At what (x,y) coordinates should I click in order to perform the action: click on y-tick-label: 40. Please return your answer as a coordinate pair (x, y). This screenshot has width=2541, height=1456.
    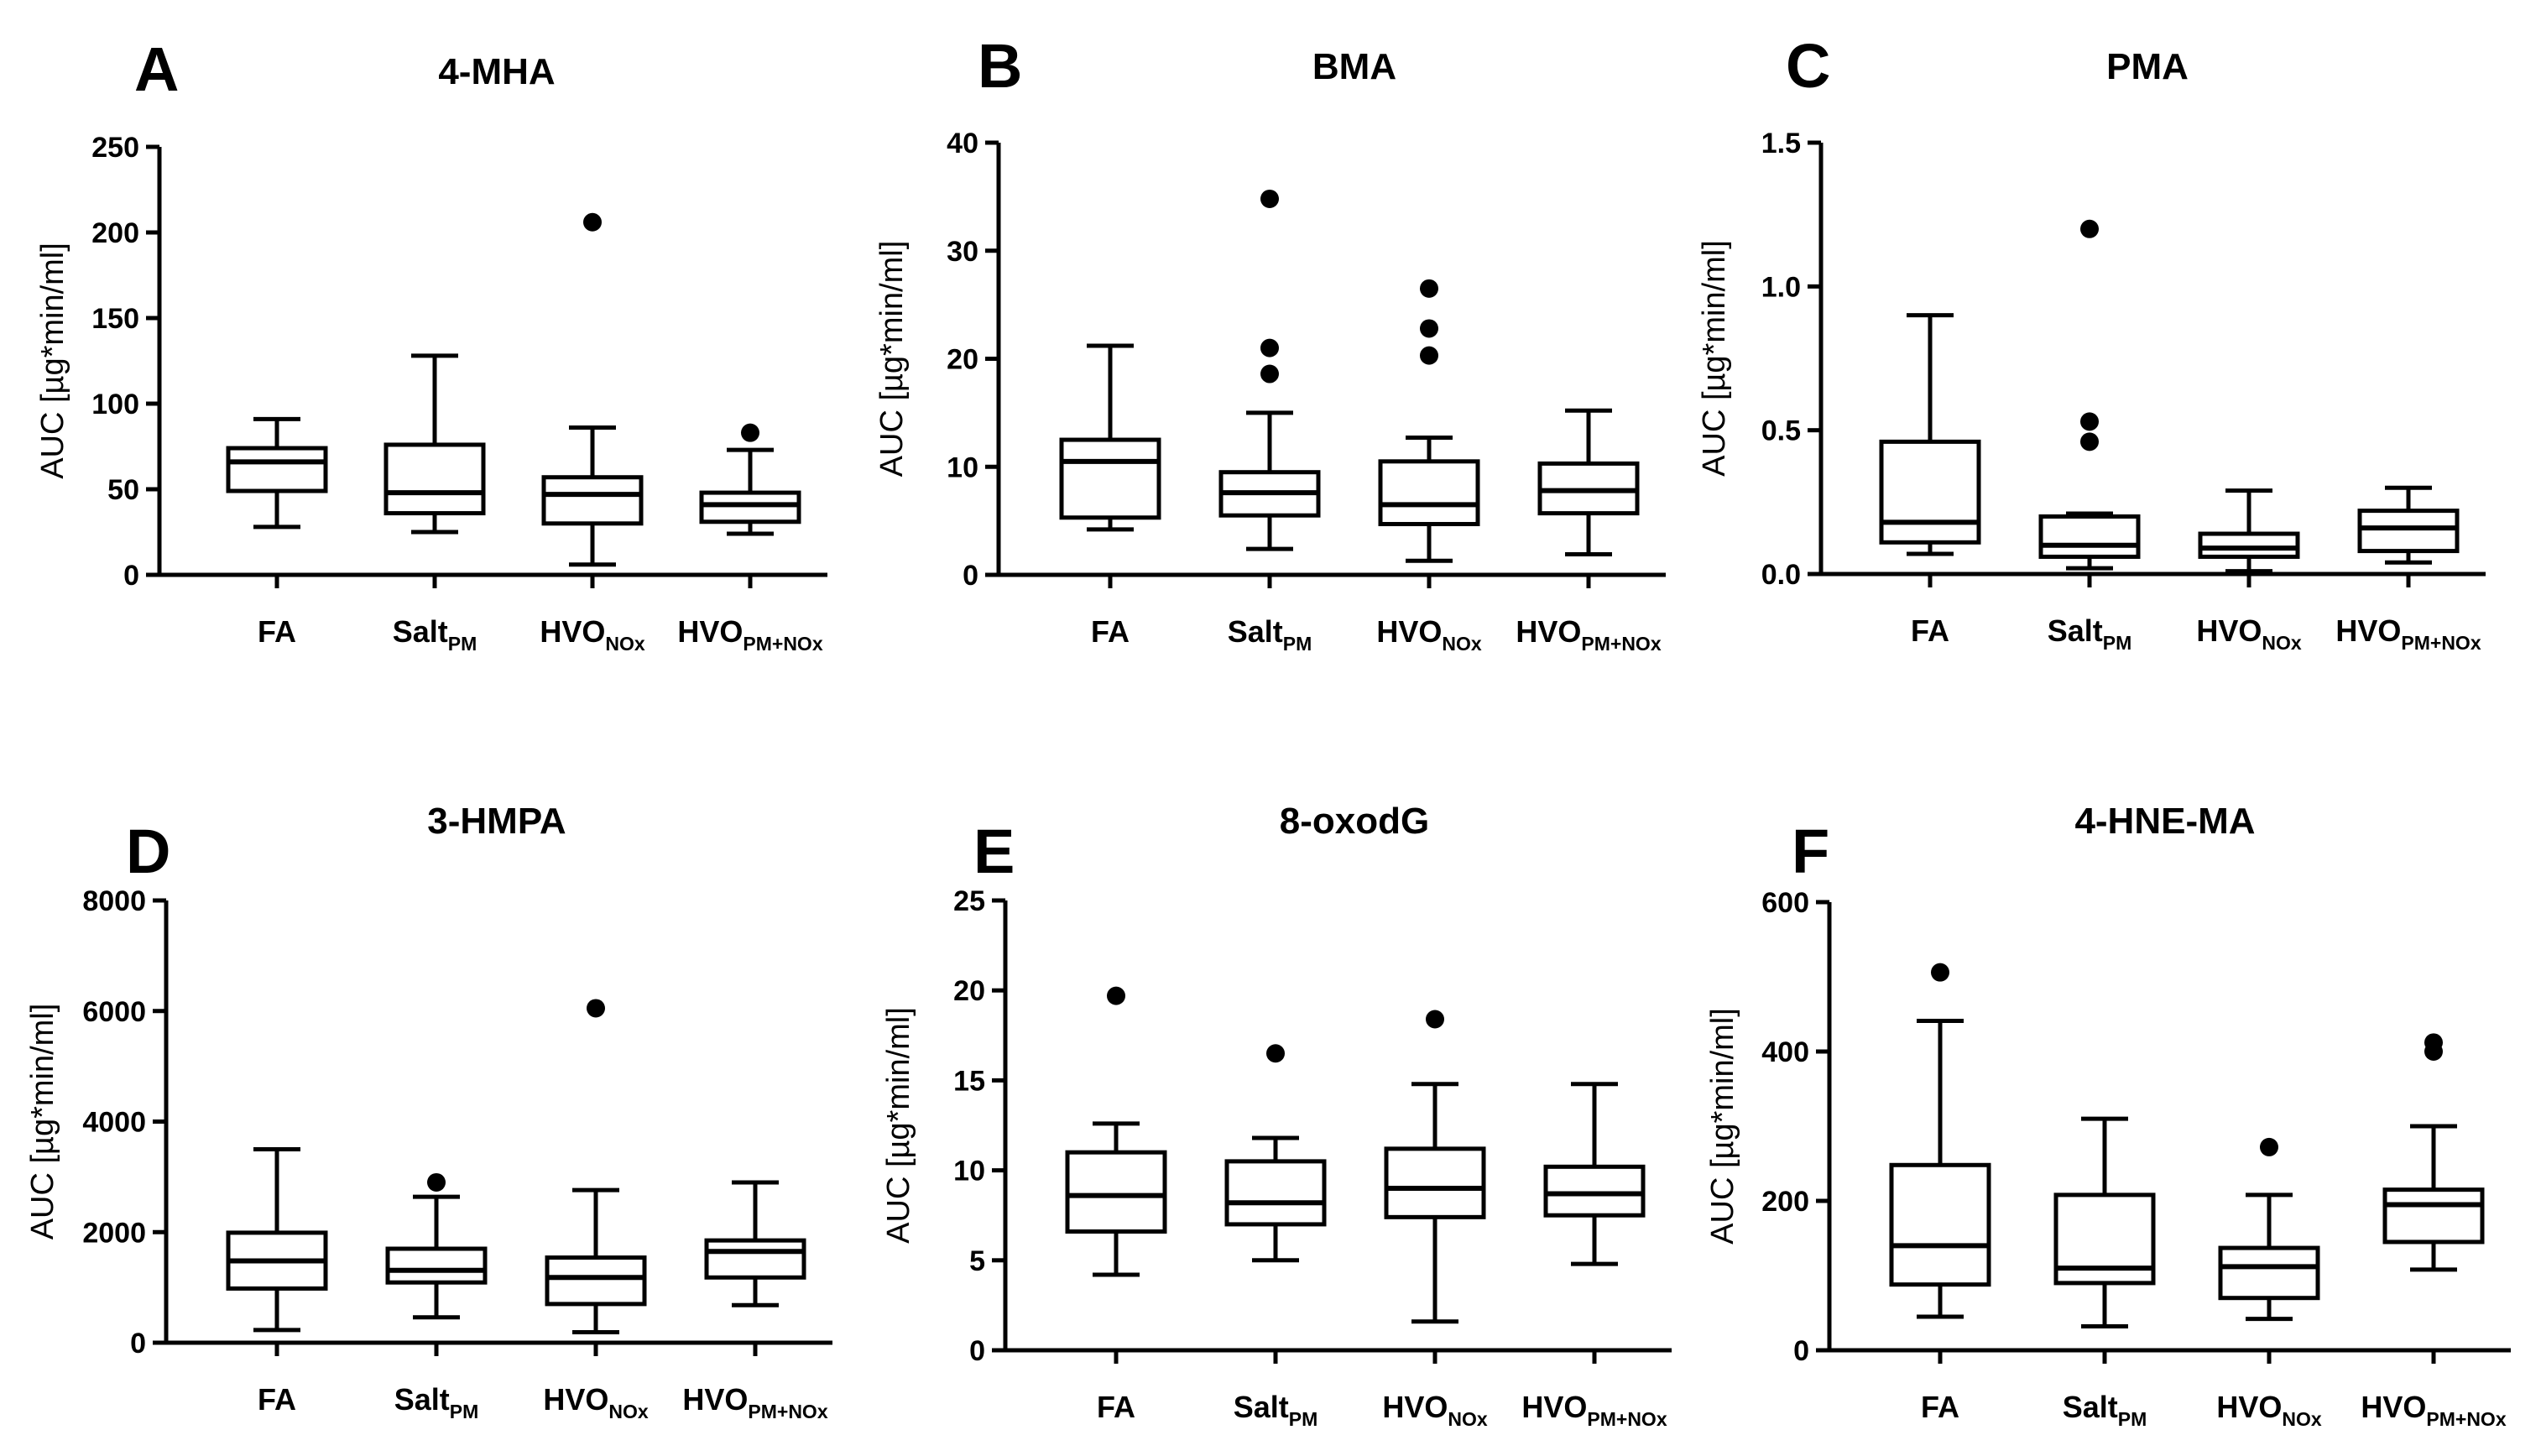
    Looking at the image, I should click on (962, 143).